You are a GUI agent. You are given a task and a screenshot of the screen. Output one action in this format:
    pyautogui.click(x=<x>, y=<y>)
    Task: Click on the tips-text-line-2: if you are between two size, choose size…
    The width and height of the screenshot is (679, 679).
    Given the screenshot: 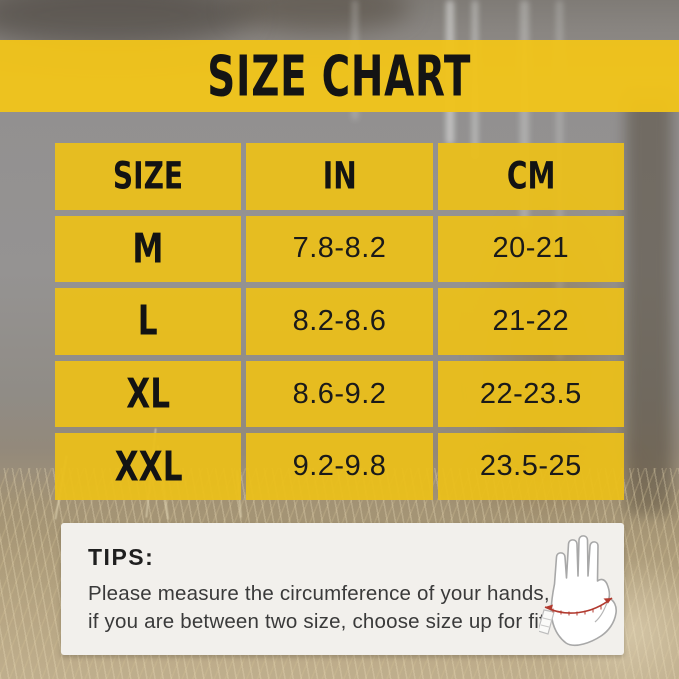 What is the action you would take?
    pyautogui.click(x=319, y=621)
    